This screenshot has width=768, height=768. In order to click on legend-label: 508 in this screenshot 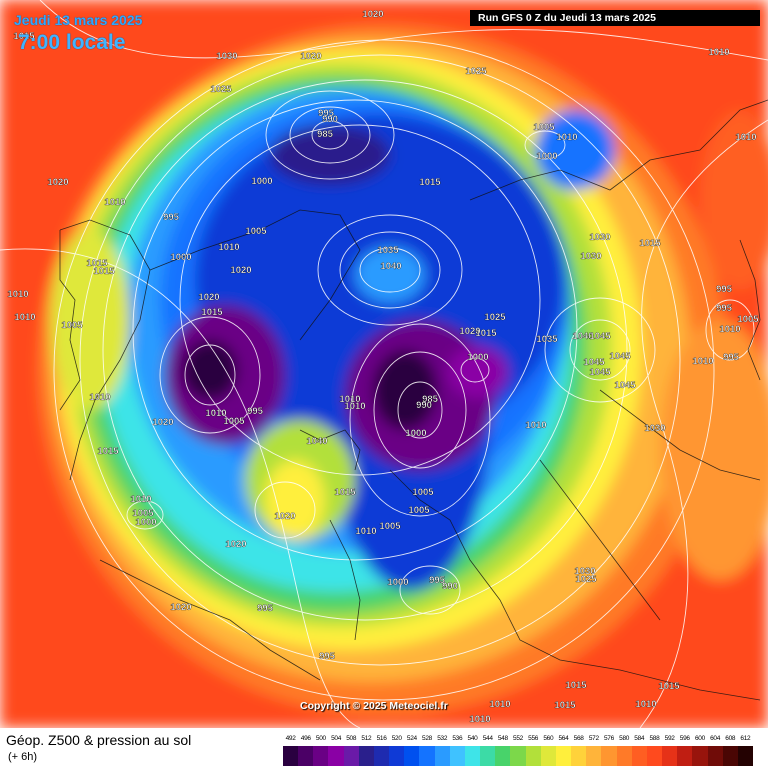, I will do `click(351, 738)`.